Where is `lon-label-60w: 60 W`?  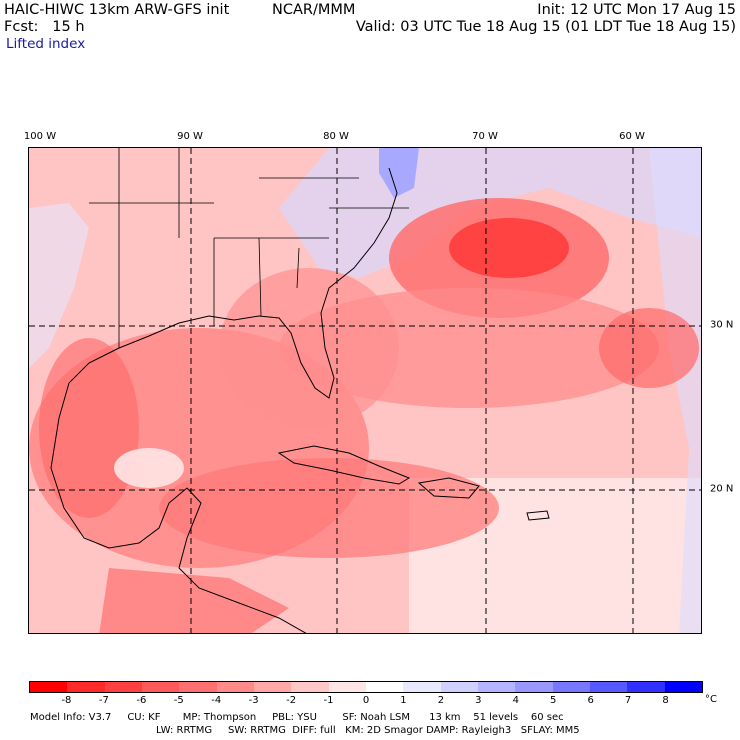
lon-label-60w: 60 W is located at coordinates (632, 136).